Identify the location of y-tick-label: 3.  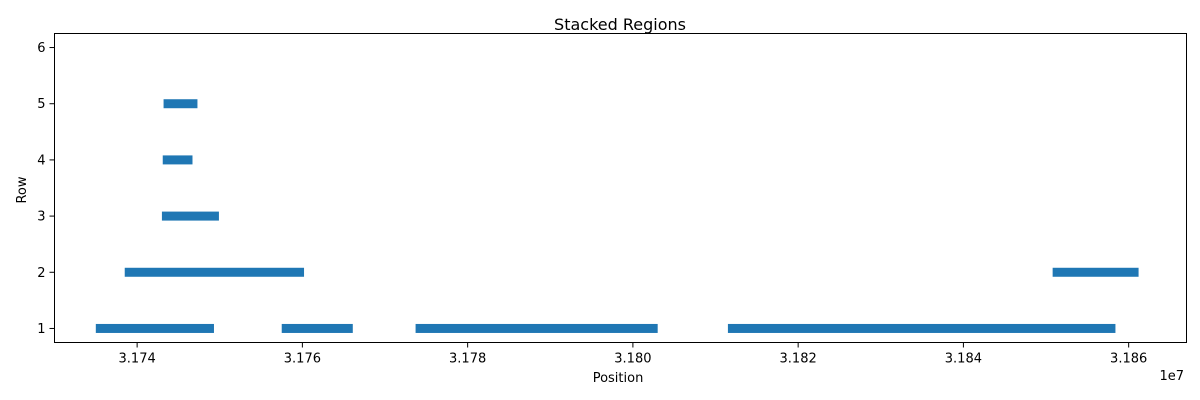
(41, 217).